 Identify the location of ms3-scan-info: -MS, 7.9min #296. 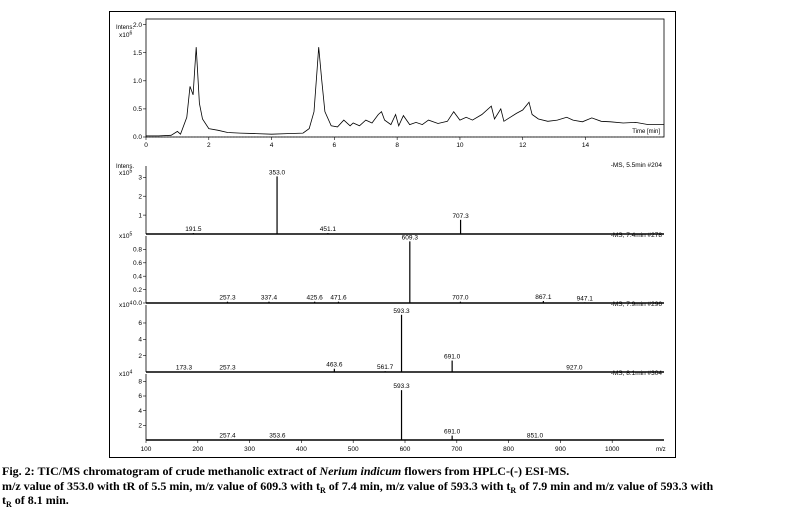
(637, 304).